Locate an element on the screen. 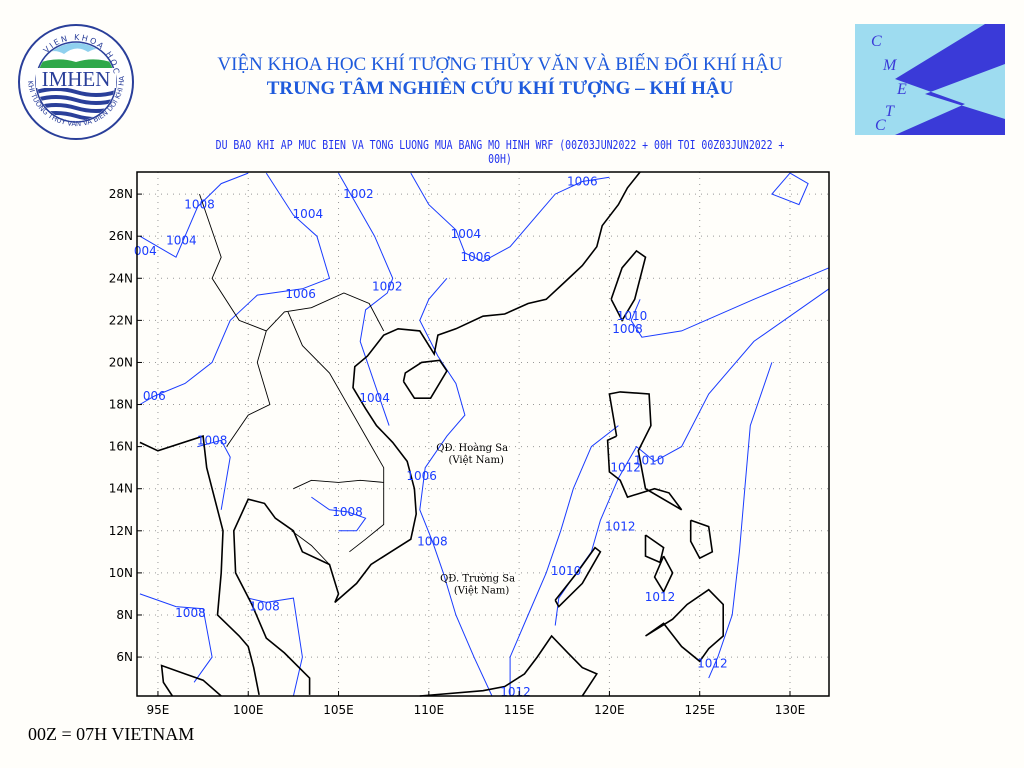 The width and height of the screenshot is (1024, 768). isobar-label: 004 is located at coordinates (145, 251).